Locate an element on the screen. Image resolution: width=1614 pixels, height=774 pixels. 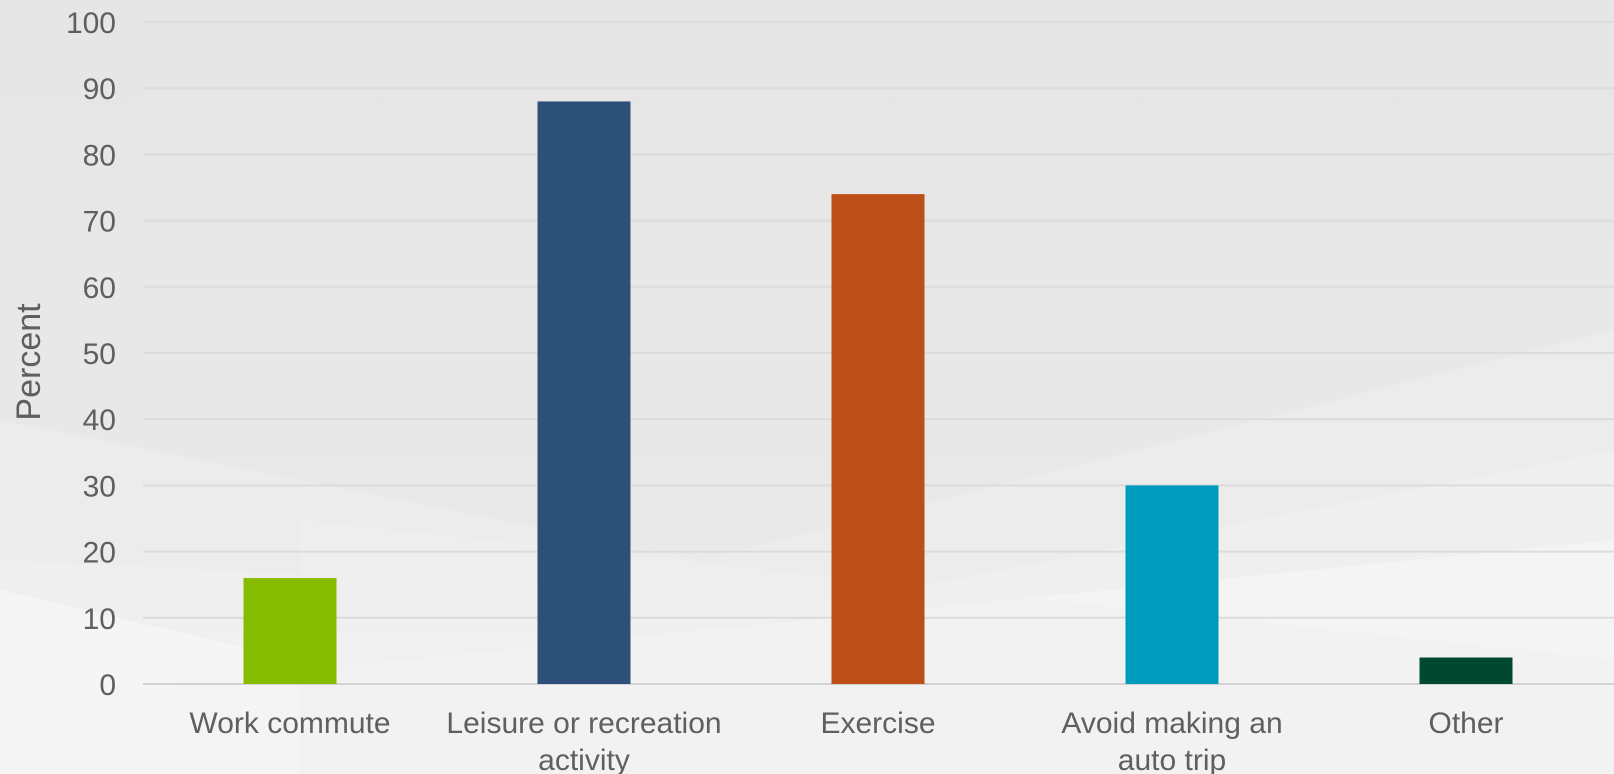
y-axis-title: Percent is located at coordinates (29, 362).